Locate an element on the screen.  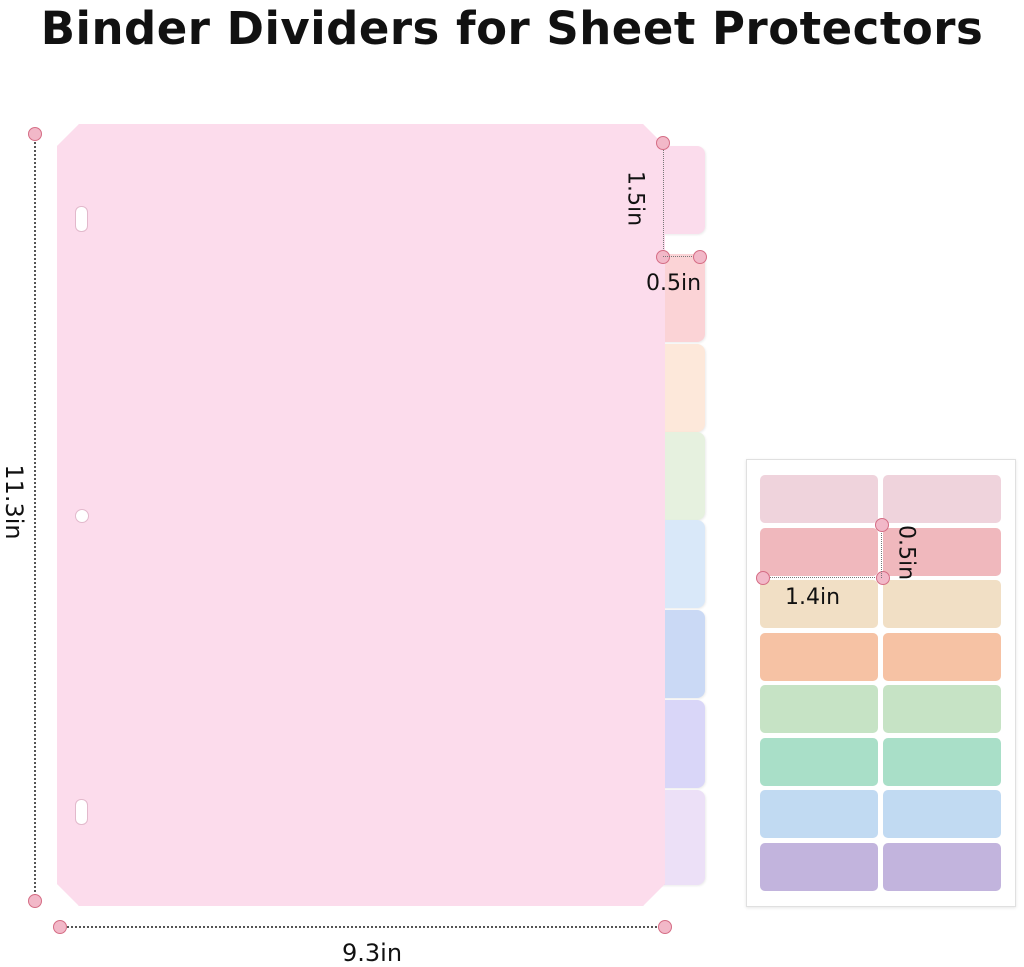
width-measure-line is located at coordinates (362, 927).